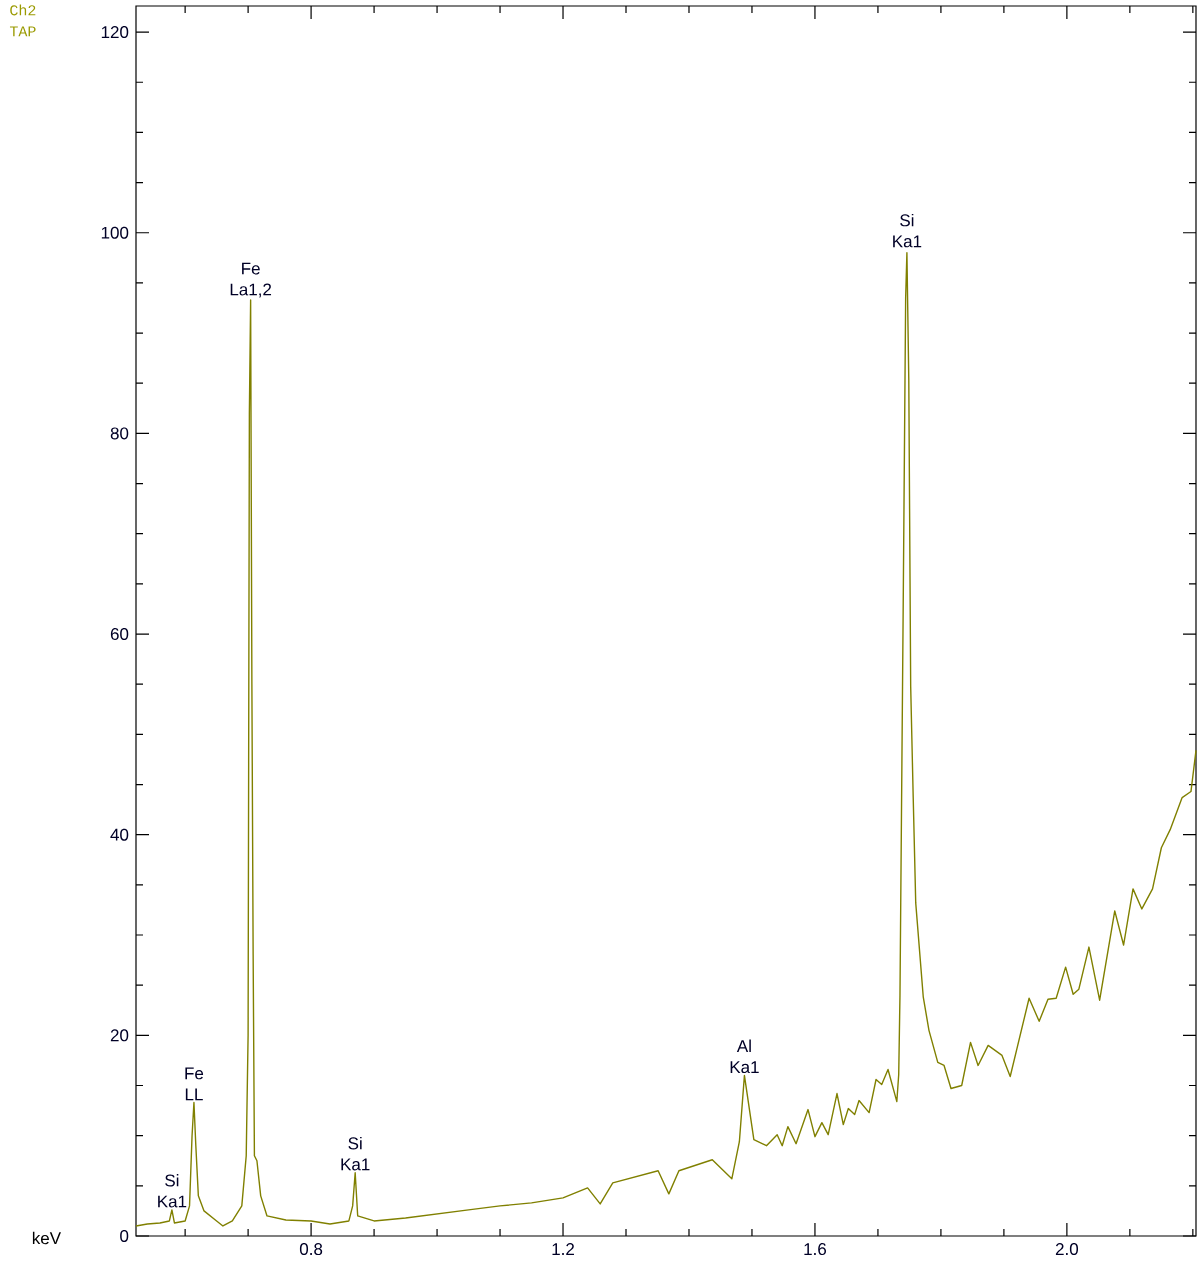  What do you see at coordinates (744, 1056) in the screenshot?
I see `annotation: Al Ka1` at bounding box center [744, 1056].